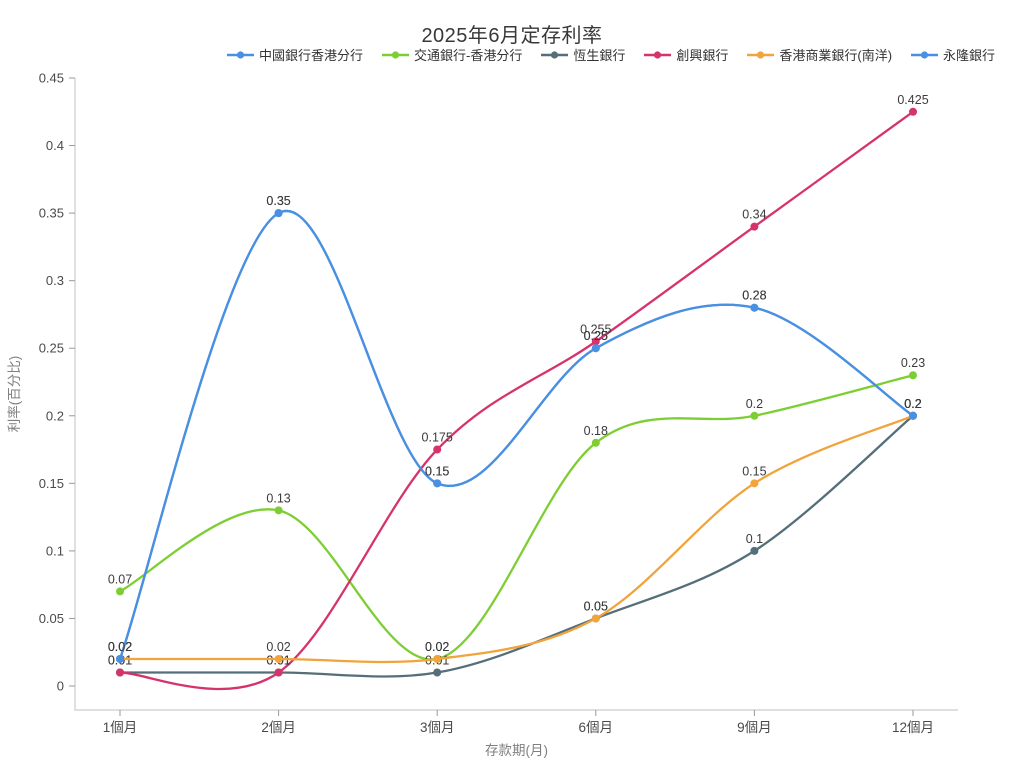 This screenshot has height=768, width=1024. I want to click on x-tick-label: 2個月, so click(278, 727).